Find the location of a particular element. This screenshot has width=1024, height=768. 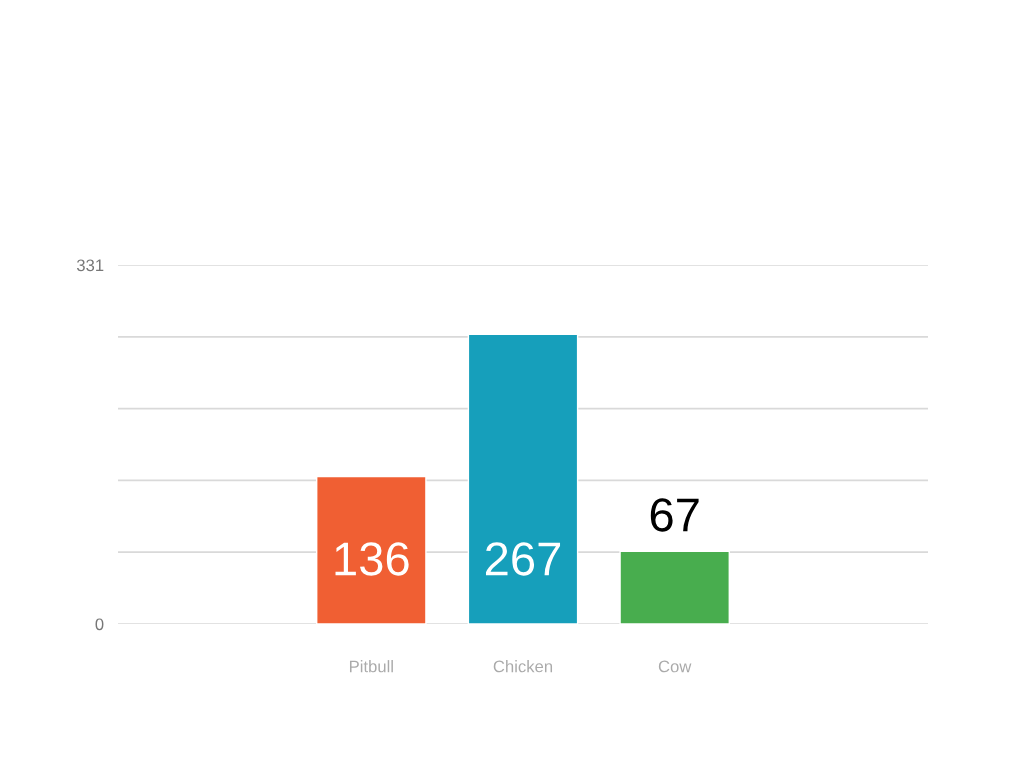

y-tick-label: 331 is located at coordinates (90, 265).